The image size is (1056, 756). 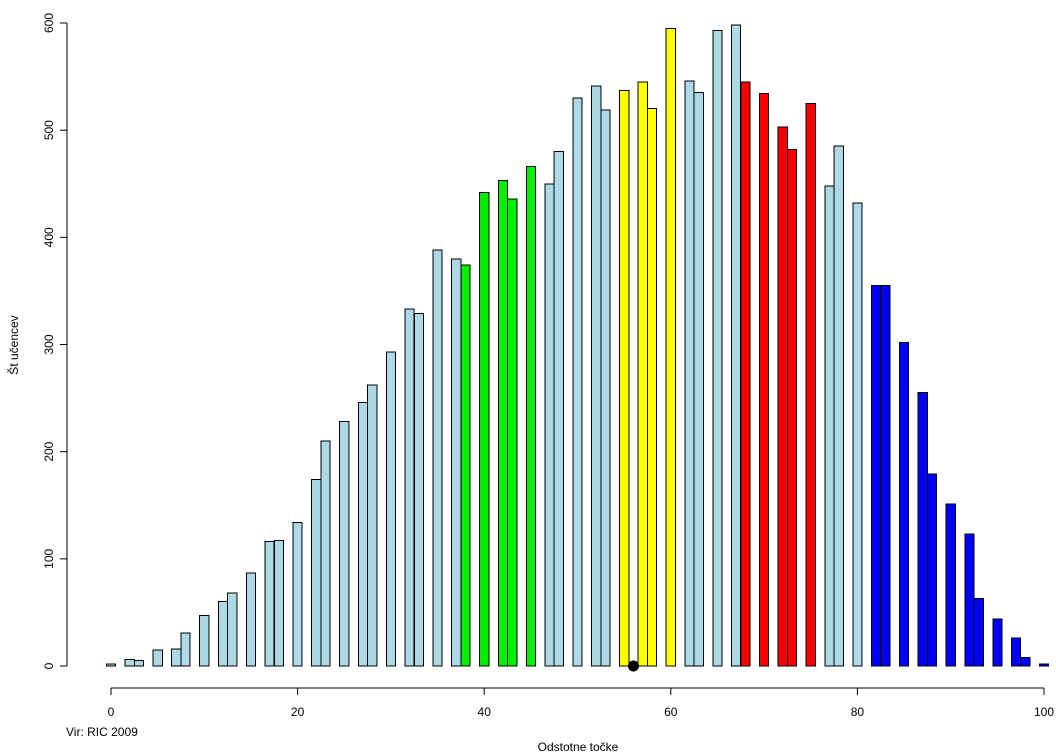 What do you see at coordinates (581, 703) in the screenshot?
I see `x-axis: 0 20 40 60 80 100` at bounding box center [581, 703].